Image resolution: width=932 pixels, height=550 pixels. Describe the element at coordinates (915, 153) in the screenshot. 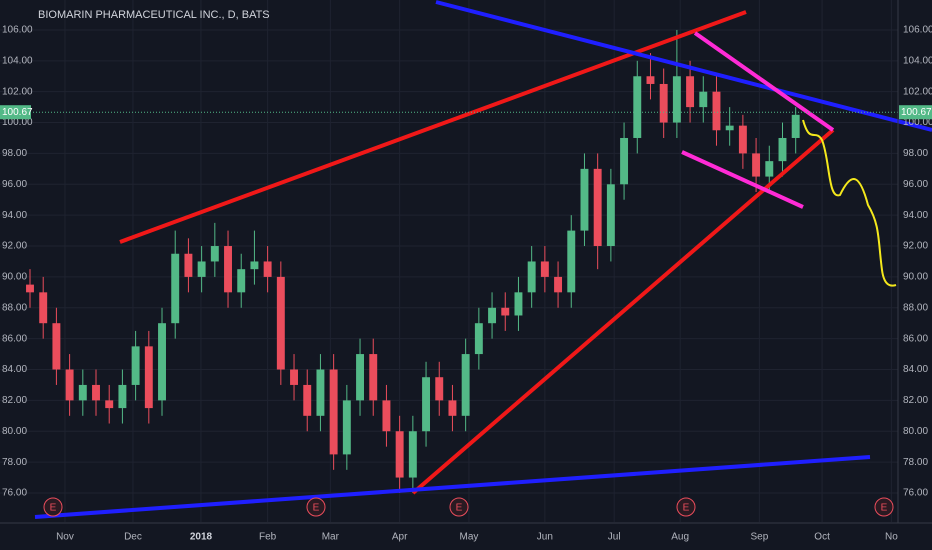

I see `y-tick-label: 98.00` at that location.